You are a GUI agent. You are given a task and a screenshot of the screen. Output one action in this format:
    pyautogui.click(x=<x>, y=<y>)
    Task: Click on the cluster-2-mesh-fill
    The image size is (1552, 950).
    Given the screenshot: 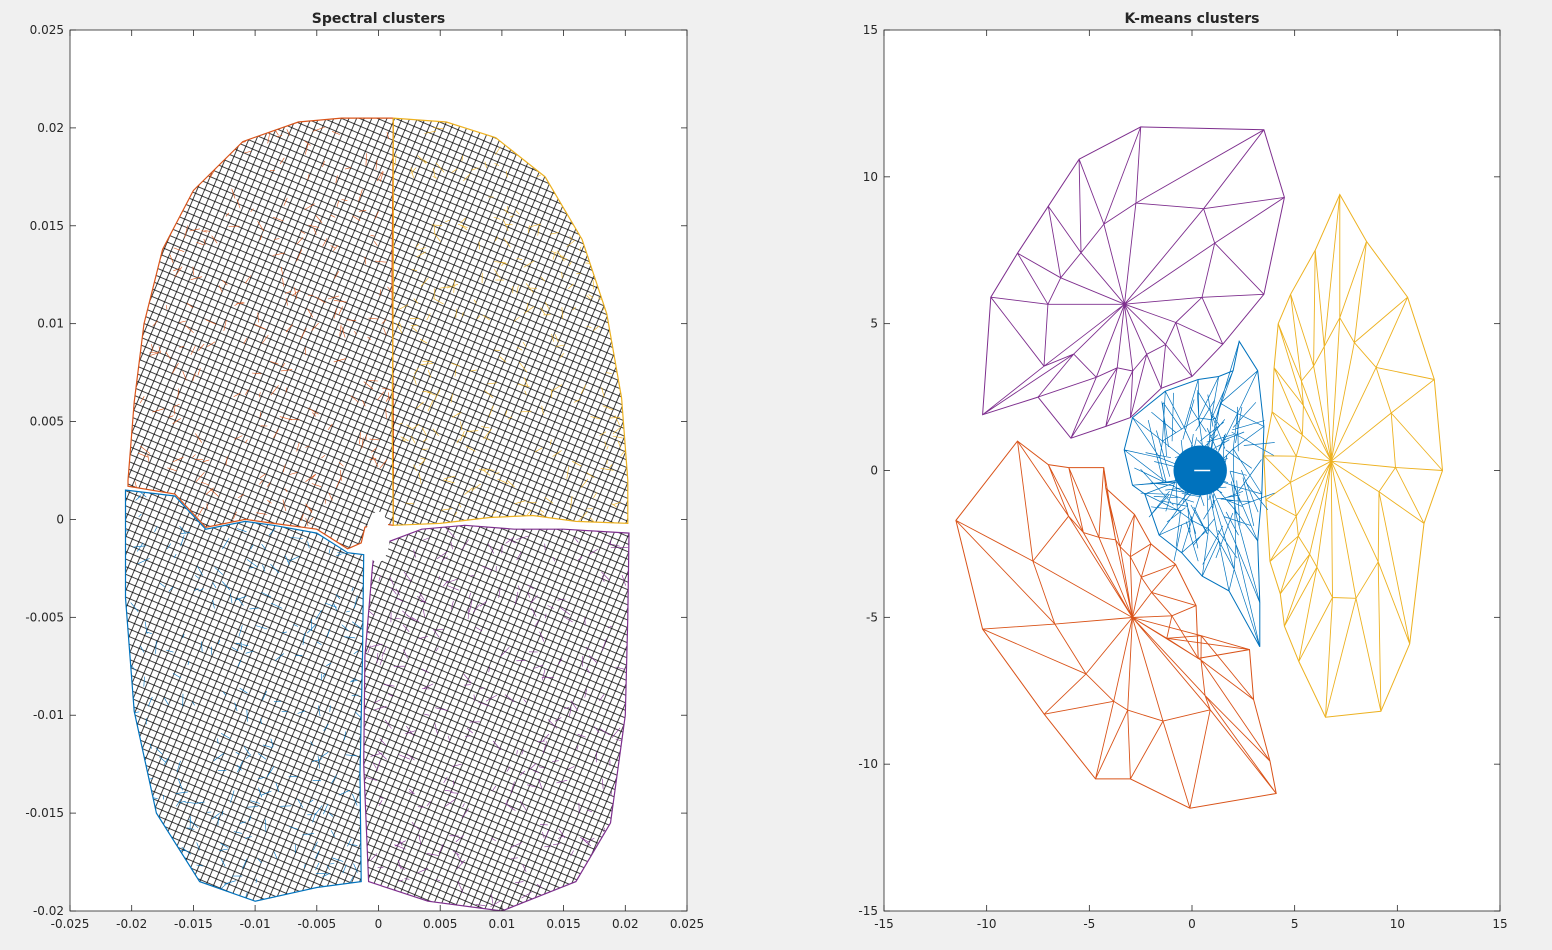 What is the action you would take?
    pyautogui.click(x=510, y=322)
    